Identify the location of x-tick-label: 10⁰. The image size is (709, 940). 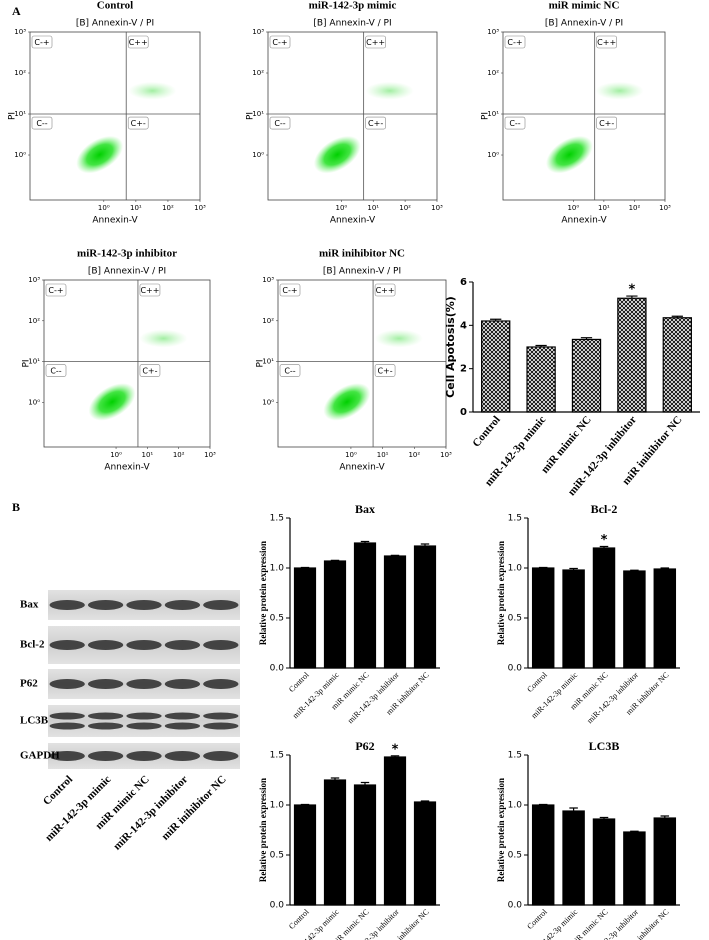
(341, 208).